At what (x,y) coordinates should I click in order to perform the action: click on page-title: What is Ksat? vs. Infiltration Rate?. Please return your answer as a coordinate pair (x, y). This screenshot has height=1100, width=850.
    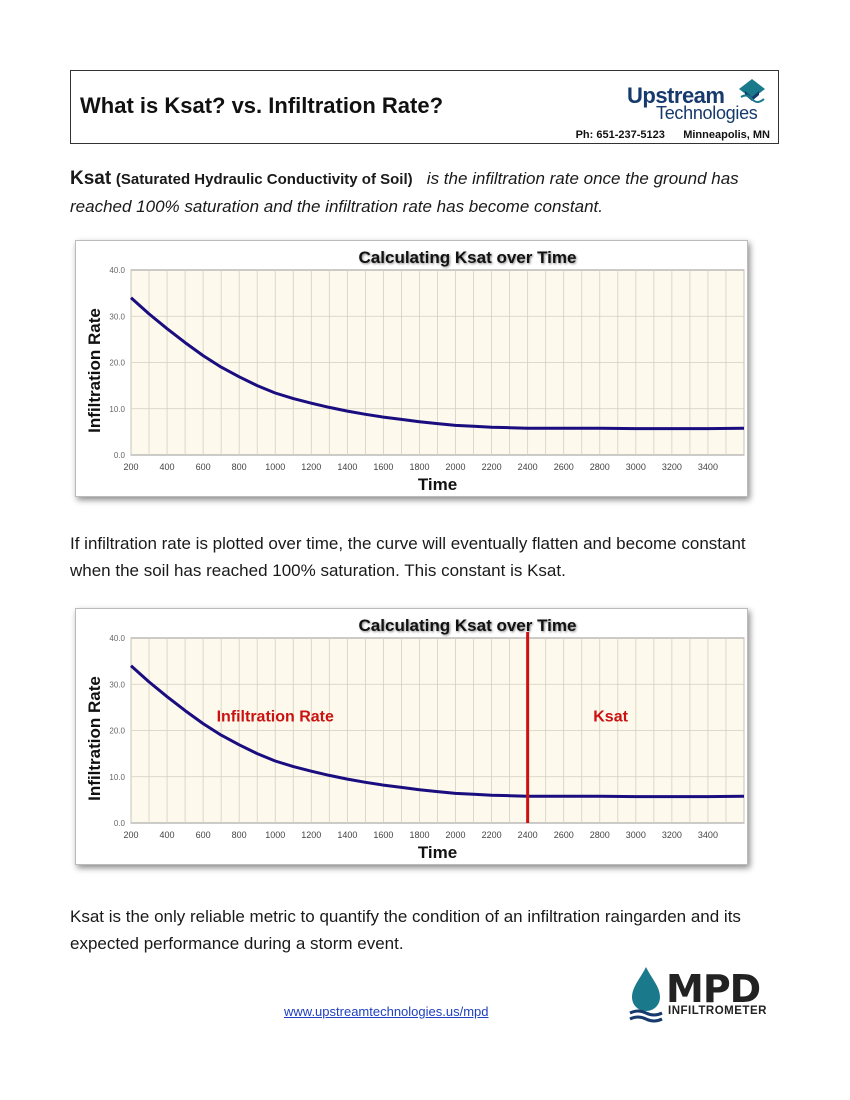
    Looking at the image, I should click on (262, 105).